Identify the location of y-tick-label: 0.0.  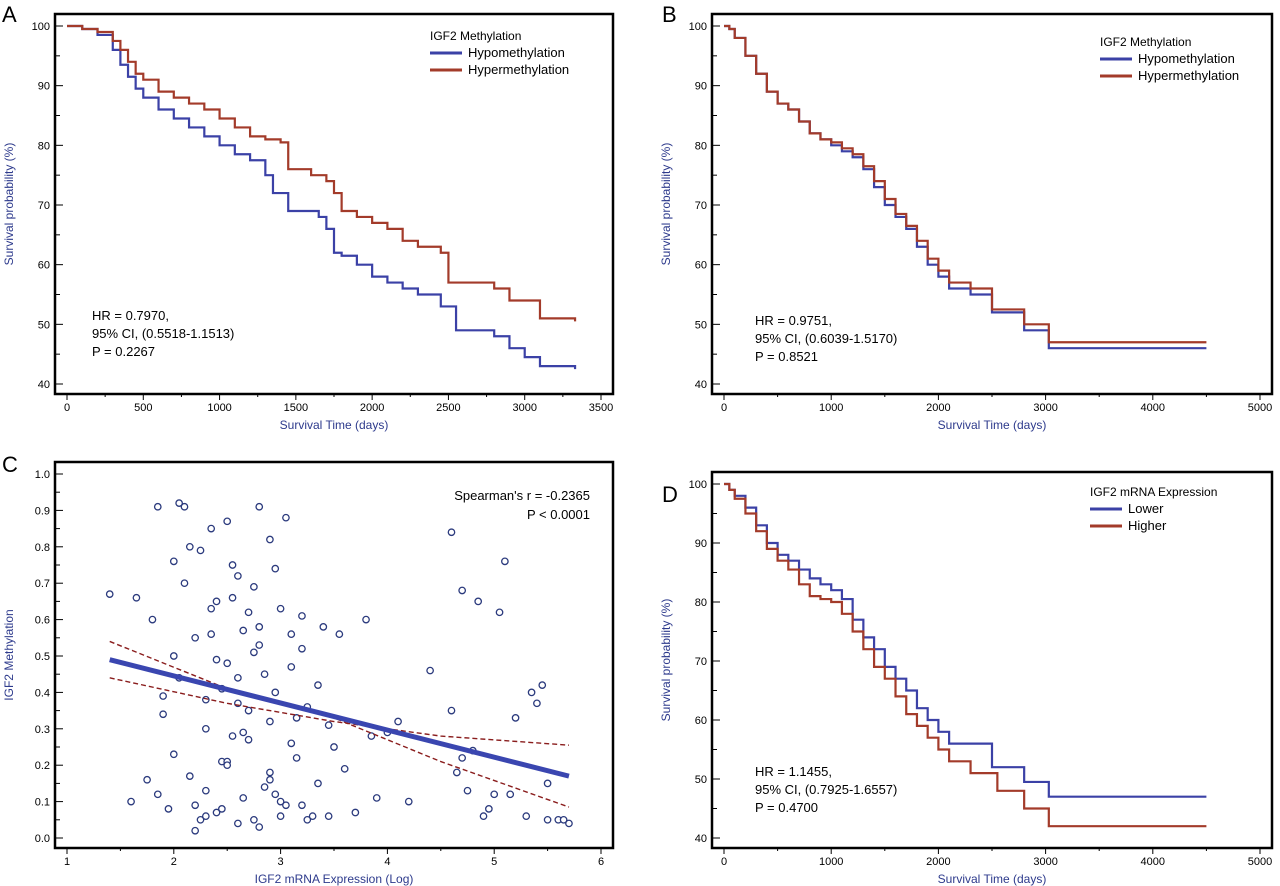
(42, 839).